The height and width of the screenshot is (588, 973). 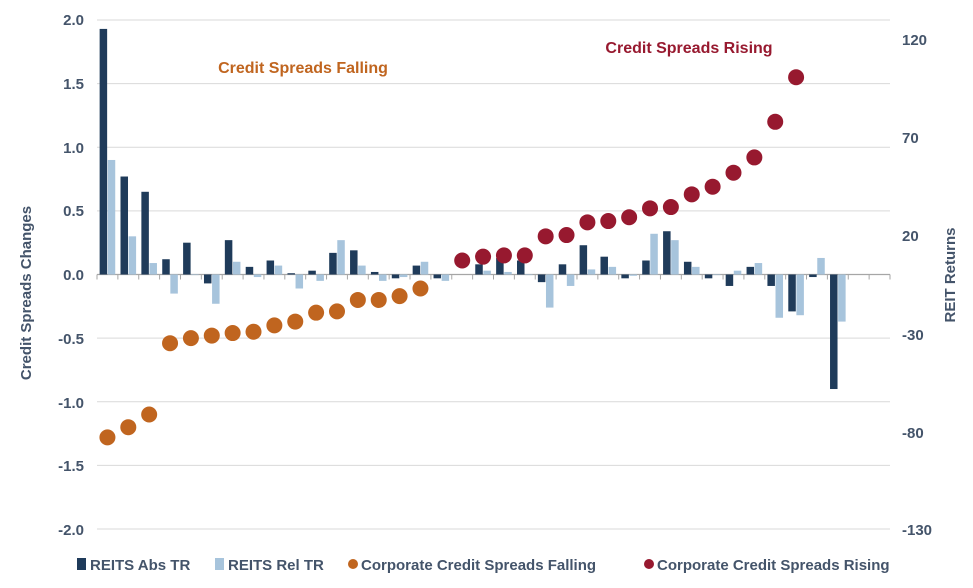 I want to click on y2-tick-label: 120, so click(x=914, y=40).